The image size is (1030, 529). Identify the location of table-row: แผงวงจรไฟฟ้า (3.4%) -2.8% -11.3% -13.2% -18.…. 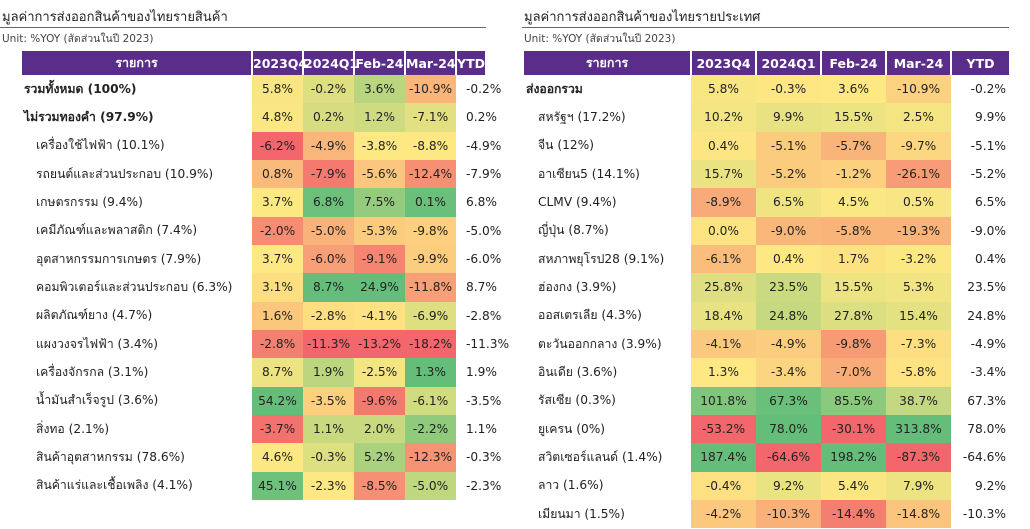
(266, 344).